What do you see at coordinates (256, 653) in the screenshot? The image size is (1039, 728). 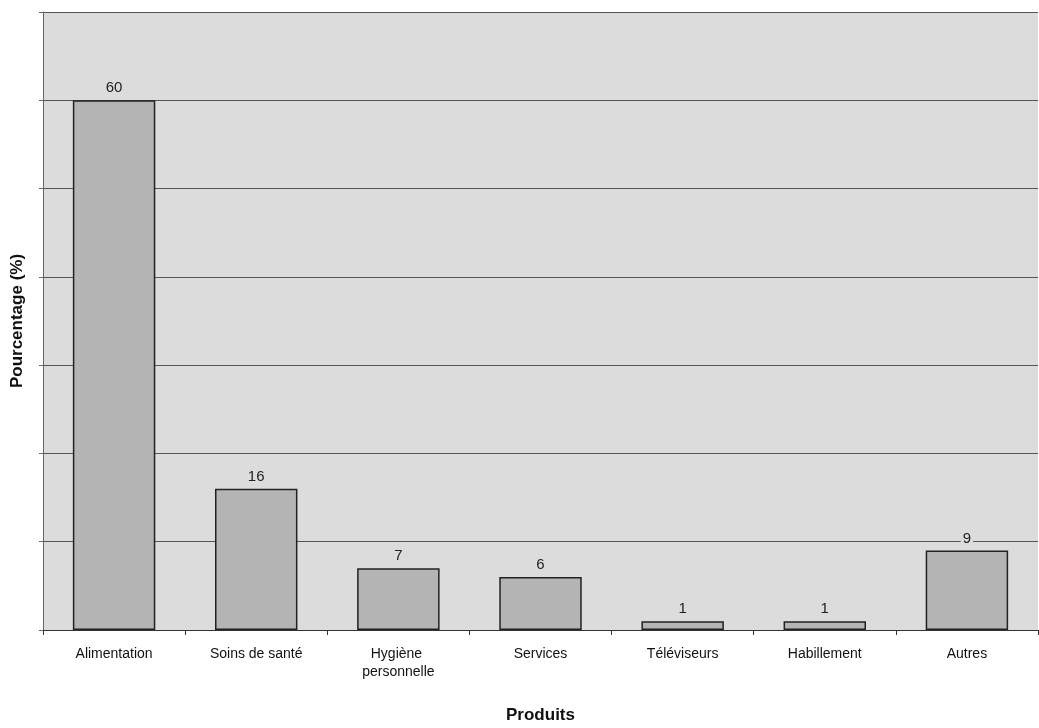 I see `x-tick-label: Soins de santé` at bounding box center [256, 653].